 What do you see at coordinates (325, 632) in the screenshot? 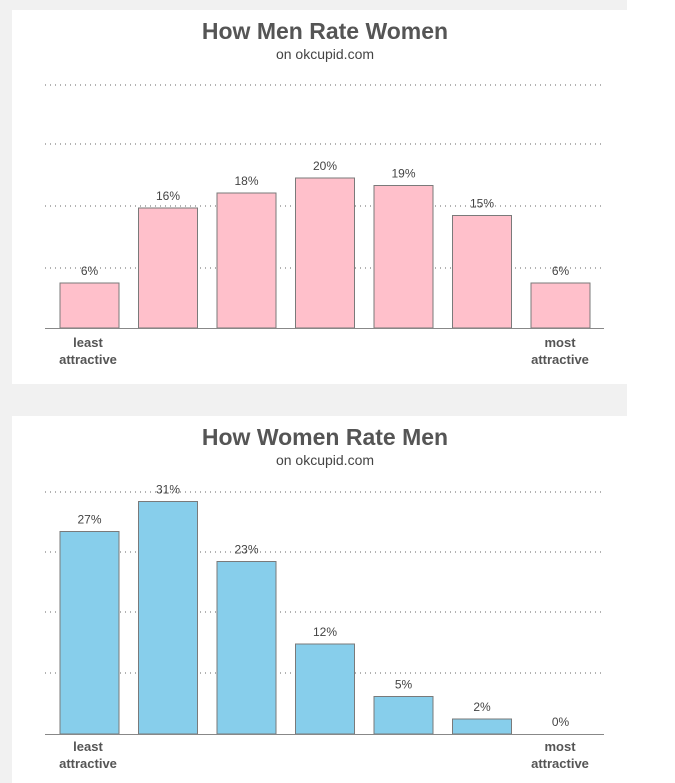
I see `data-label: 12%` at bounding box center [325, 632].